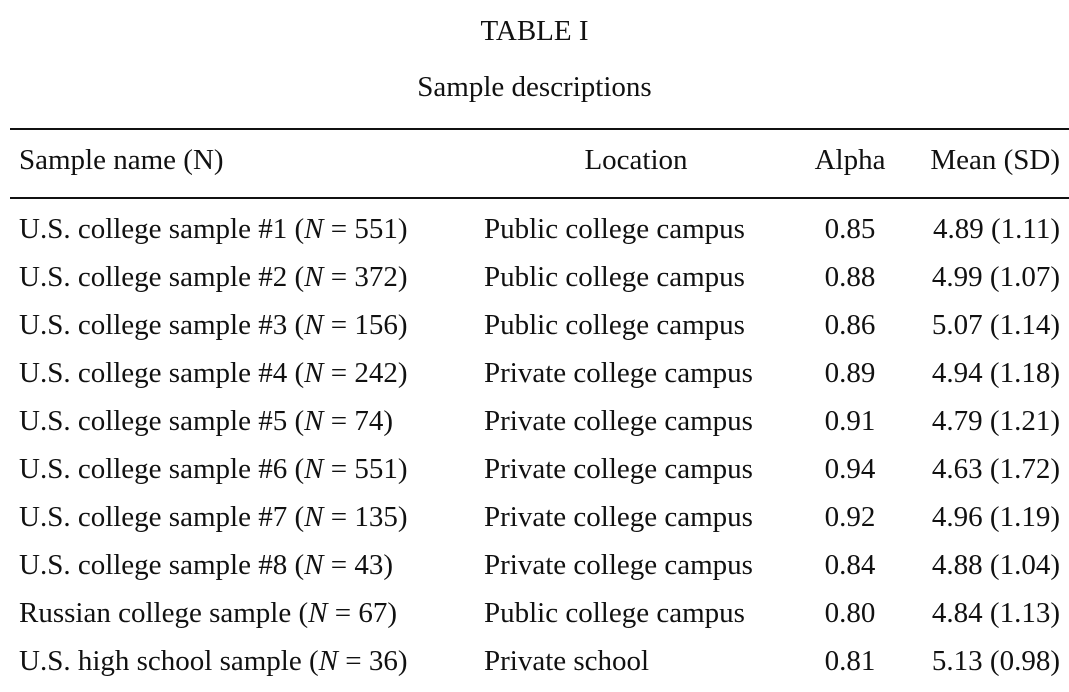  I want to click on alpha-cell: 0.81, so click(850, 661).